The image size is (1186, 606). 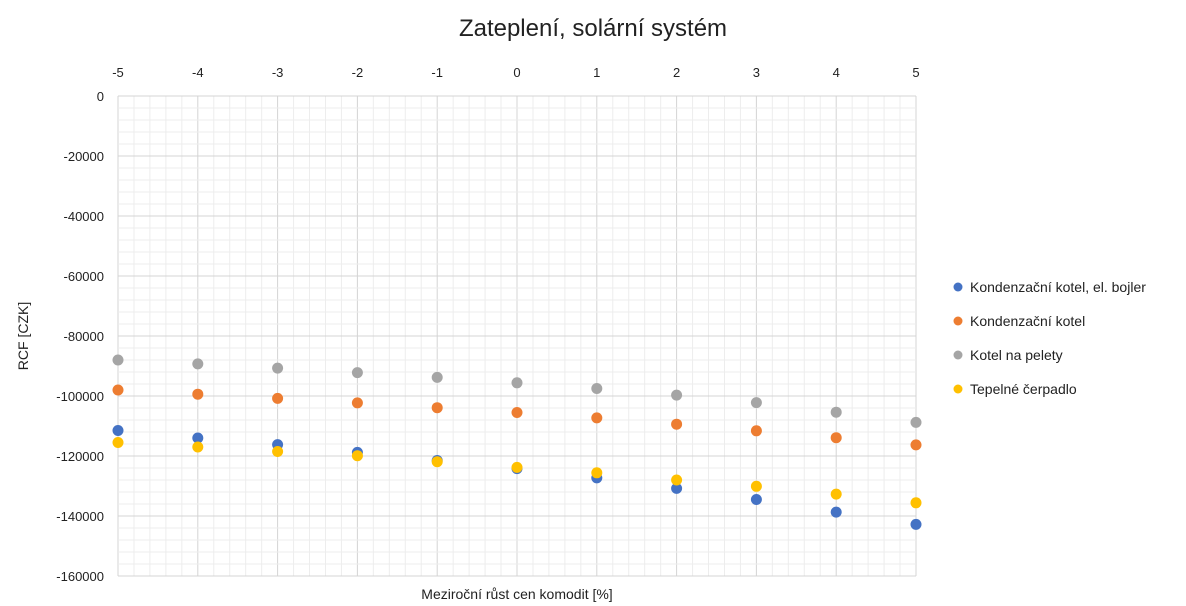 I want to click on y-tick-label: -40000, so click(x=84, y=216).